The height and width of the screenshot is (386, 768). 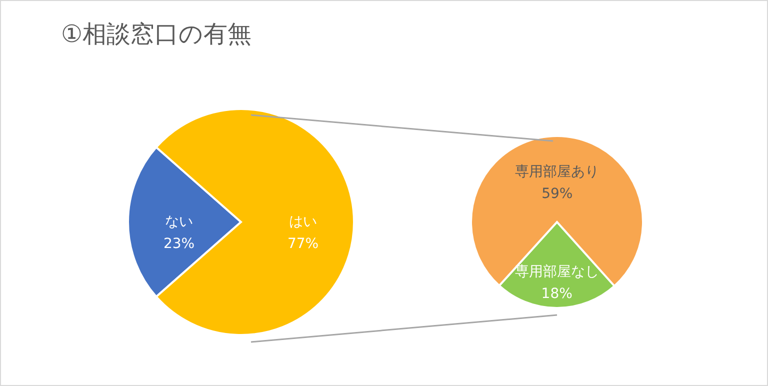 What do you see at coordinates (557, 172) in the screenshot?
I see `slice-label: 専用部屋あり` at bounding box center [557, 172].